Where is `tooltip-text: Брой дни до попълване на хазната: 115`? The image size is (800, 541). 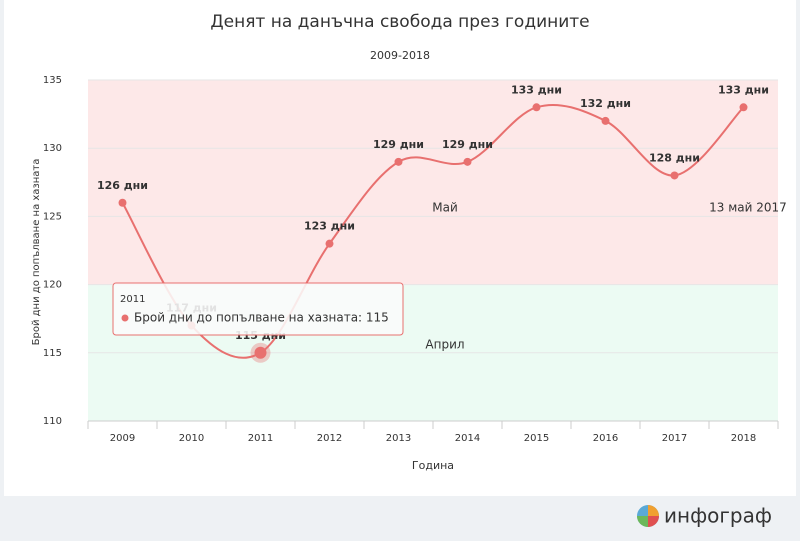 tooltip-text: Брой дни до попълване на хазната: 115 is located at coordinates (261, 318).